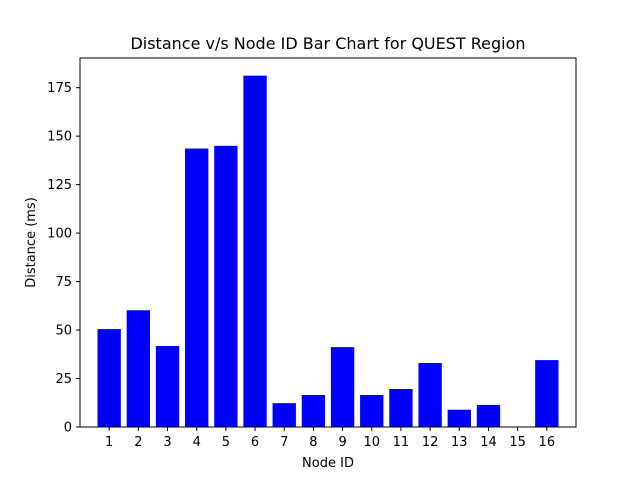 The image size is (640, 480). I want to click on x-axis-label: Node ID, so click(328, 463).